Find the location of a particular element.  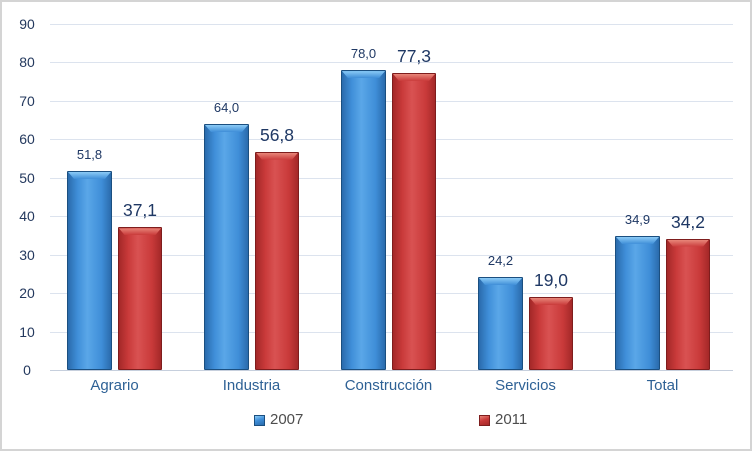

data-label-2007-industria: 64,0 is located at coordinates (226, 107).